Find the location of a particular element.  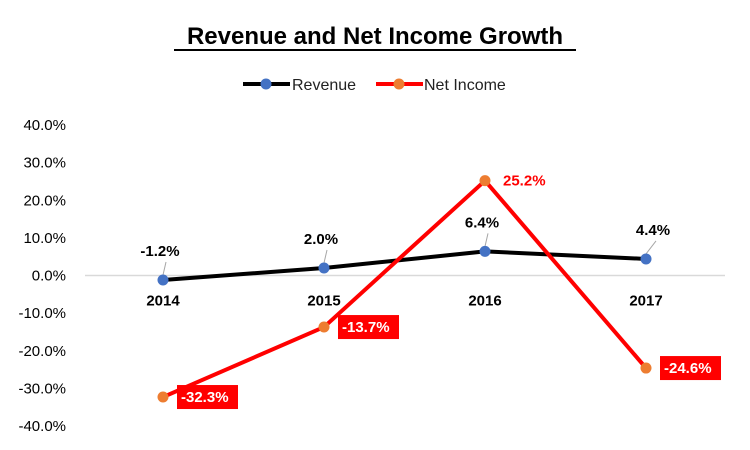

revenue-data-label: 6.4% is located at coordinates (482, 222).